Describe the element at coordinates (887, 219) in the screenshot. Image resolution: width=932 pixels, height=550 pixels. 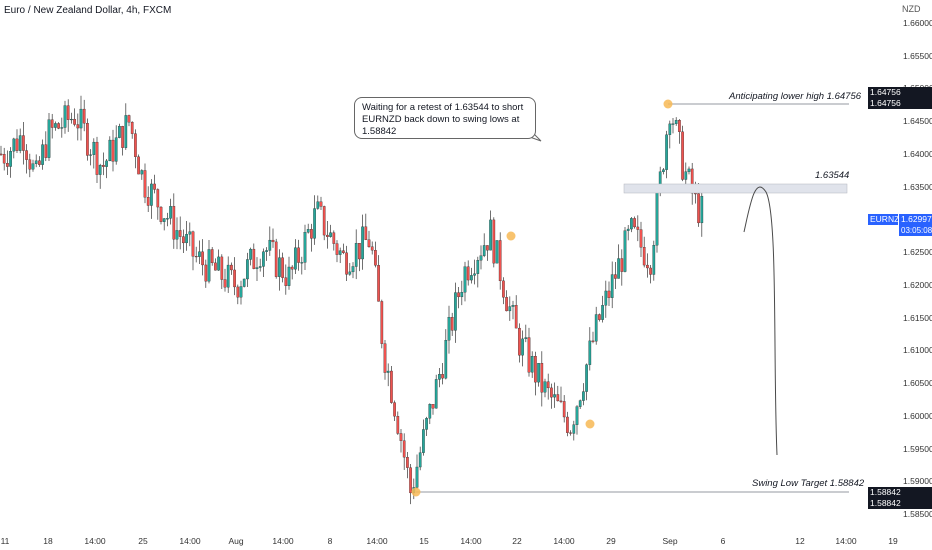
I see `symbol-label: EURNZD` at that location.